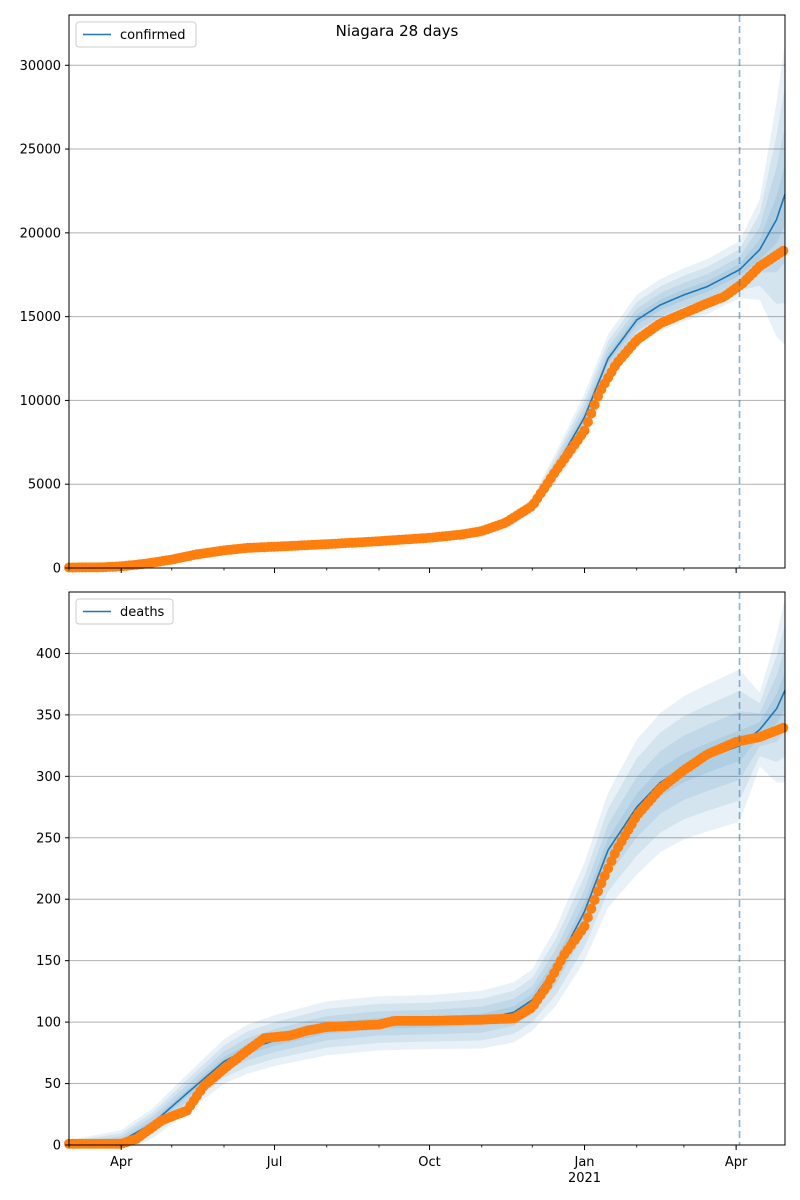 The width and height of the screenshot is (800, 1200). I want to click on y-tick-label: 20000, so click(40, 233).